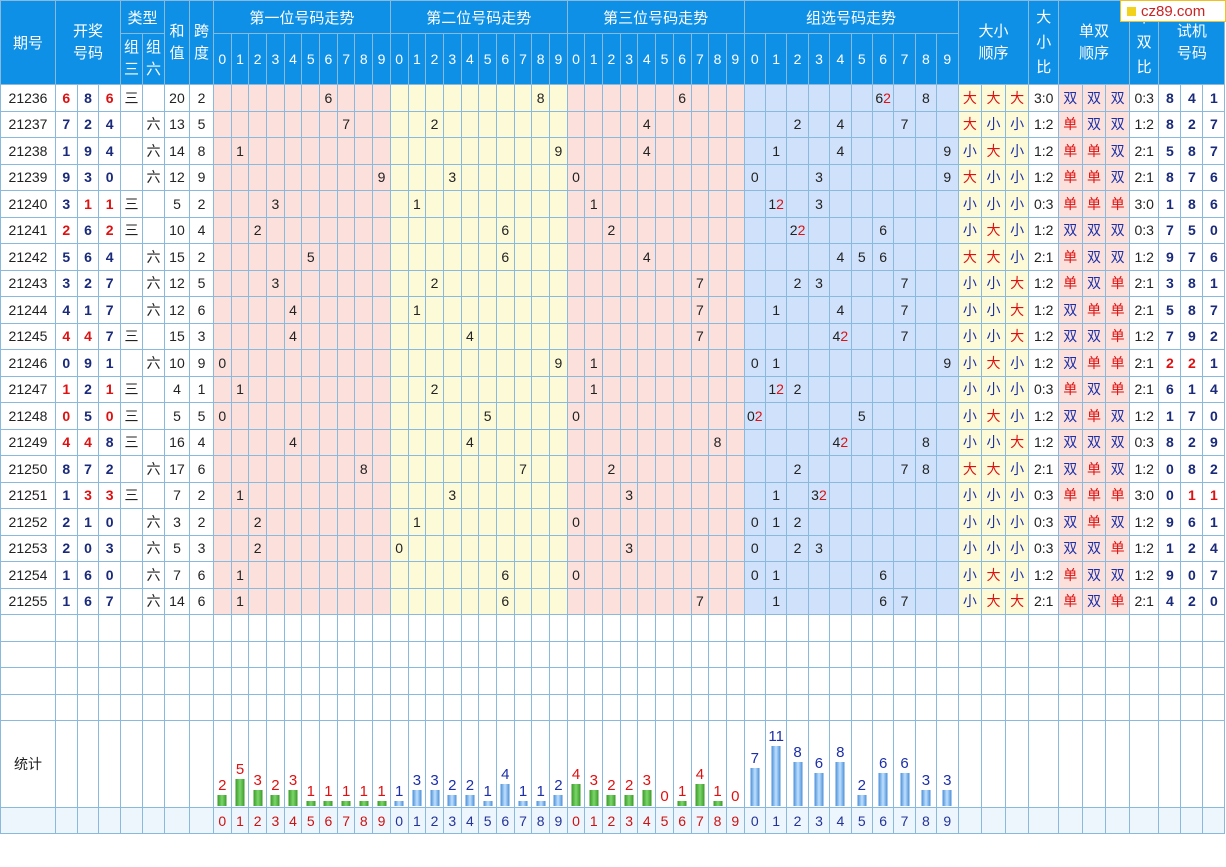 The height and width of the screenshot is (867, 1226). I want to click on footer-digit: 7, so click(523, 820).